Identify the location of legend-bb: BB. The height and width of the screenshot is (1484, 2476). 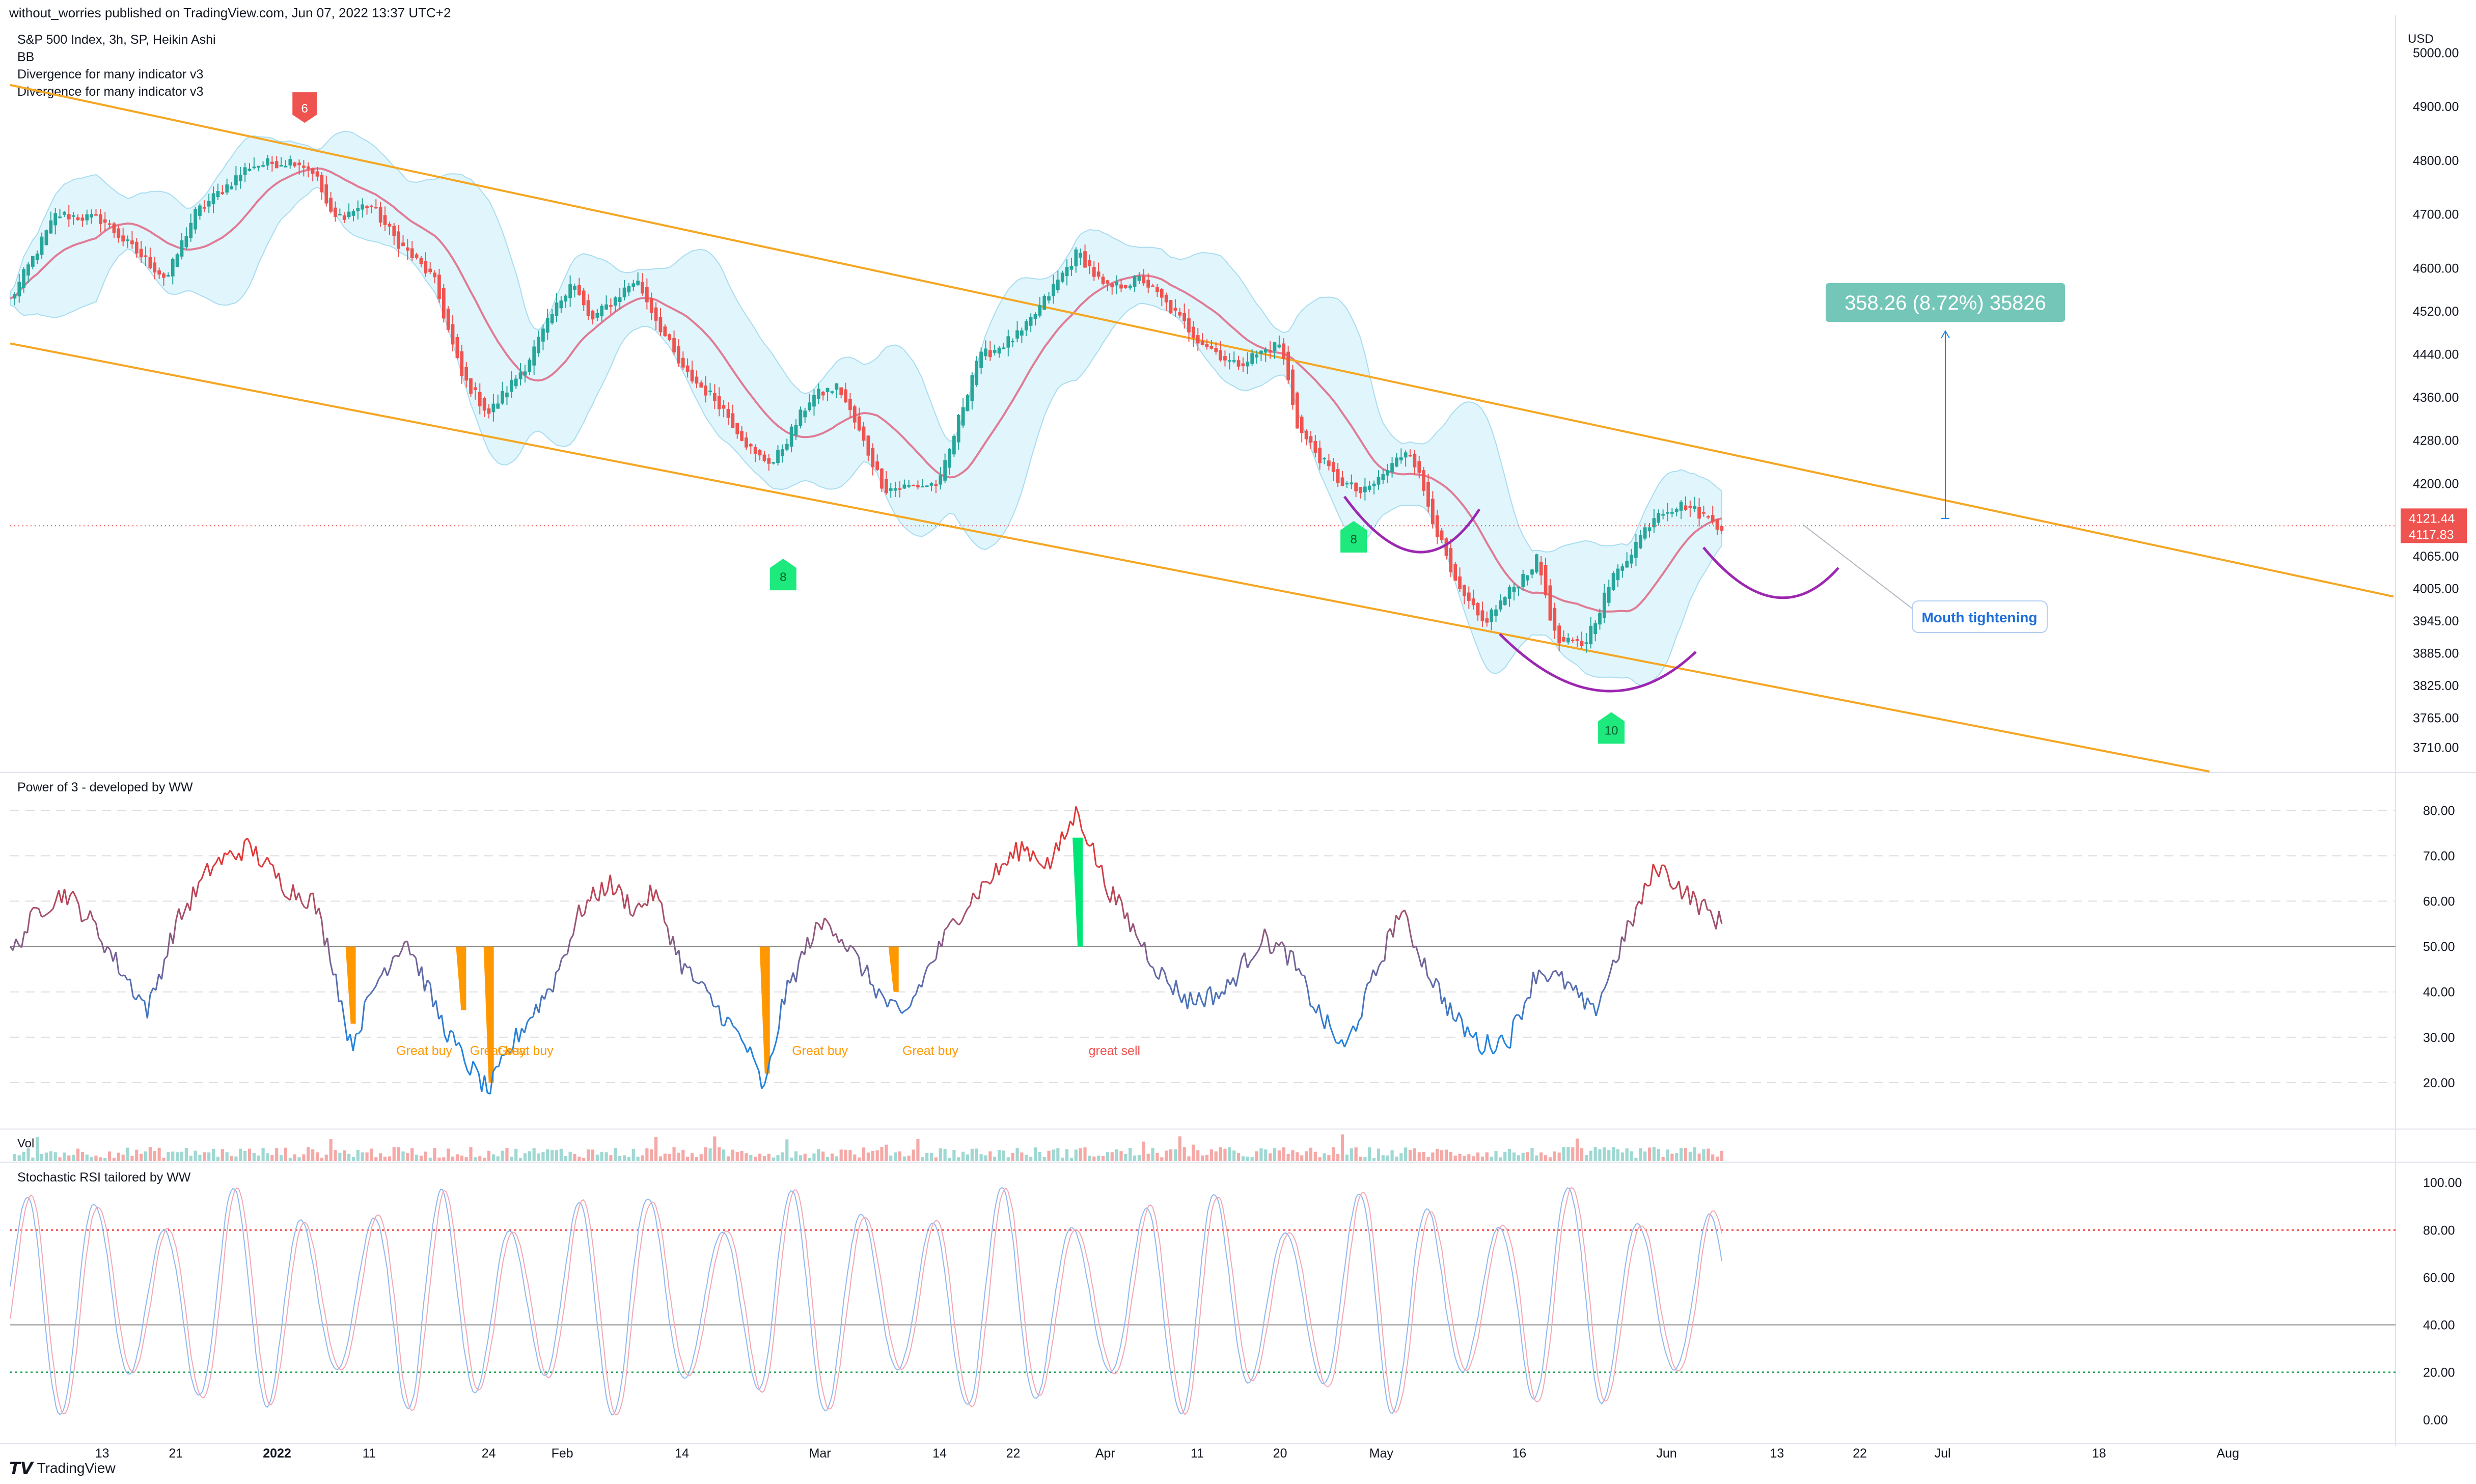
(26, 57).